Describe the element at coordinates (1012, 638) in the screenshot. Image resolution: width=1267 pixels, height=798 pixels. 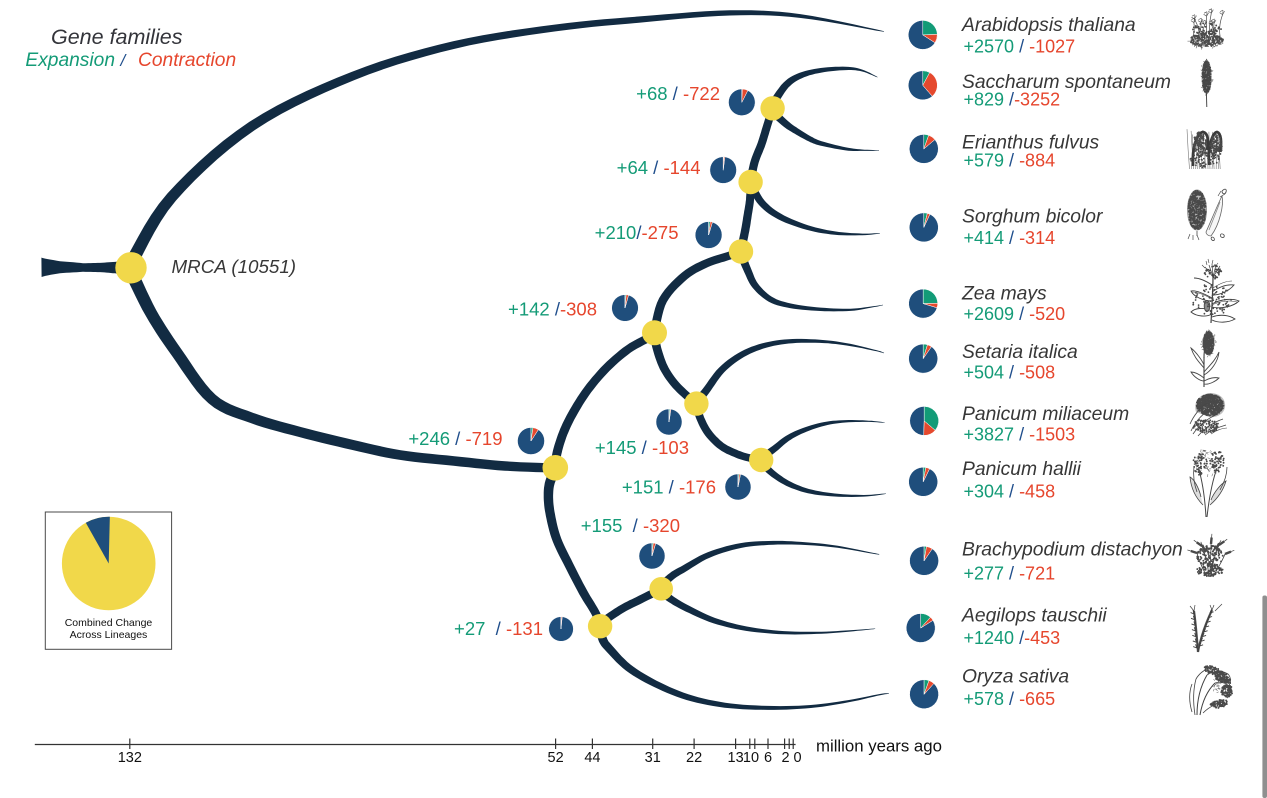
I see `svg-text: +1240 /-453` at that location.